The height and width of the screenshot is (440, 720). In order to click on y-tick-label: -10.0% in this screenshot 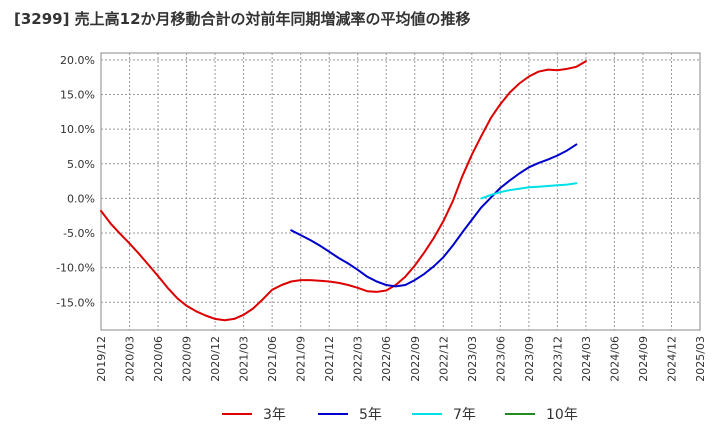, I will do `click(75, 268)`.